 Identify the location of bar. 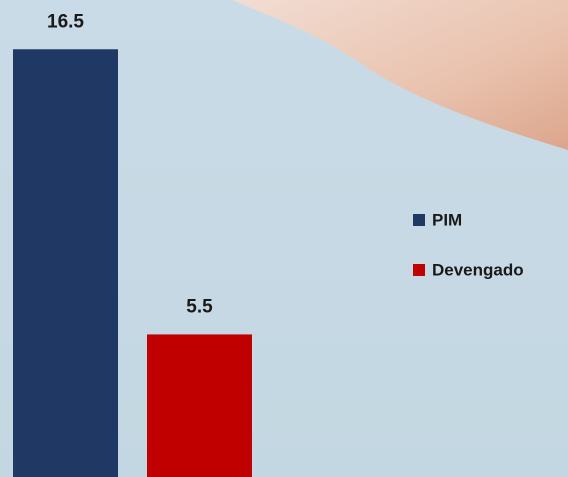
(199, 405).